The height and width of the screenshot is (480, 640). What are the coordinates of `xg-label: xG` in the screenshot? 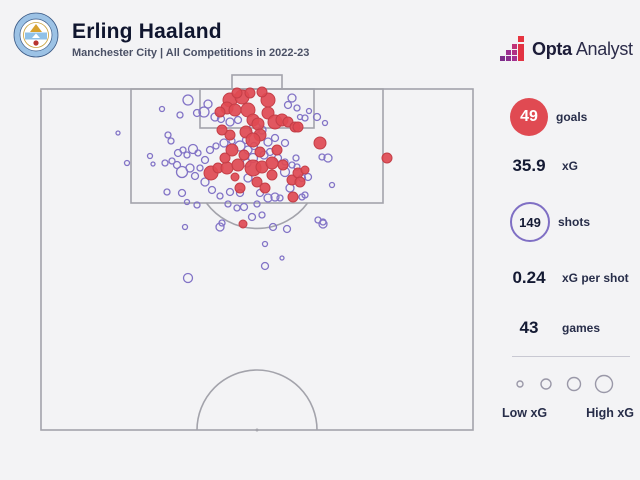 It's located at (570, 166).